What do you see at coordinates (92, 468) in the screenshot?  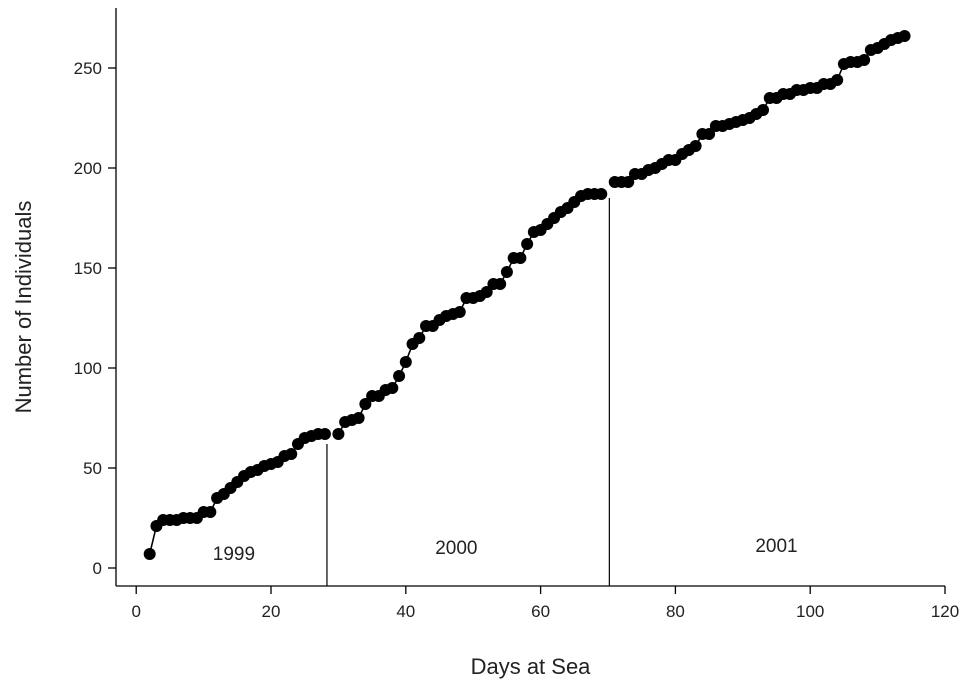 I see `y-tick-label: 50` at bounding box center [92, 468].